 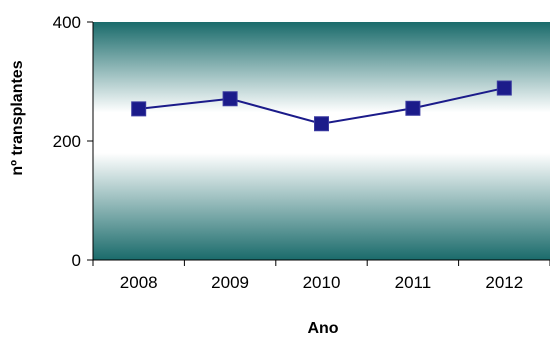 I want to click on x-tick-label: 2008, so click(x=139, y=282).